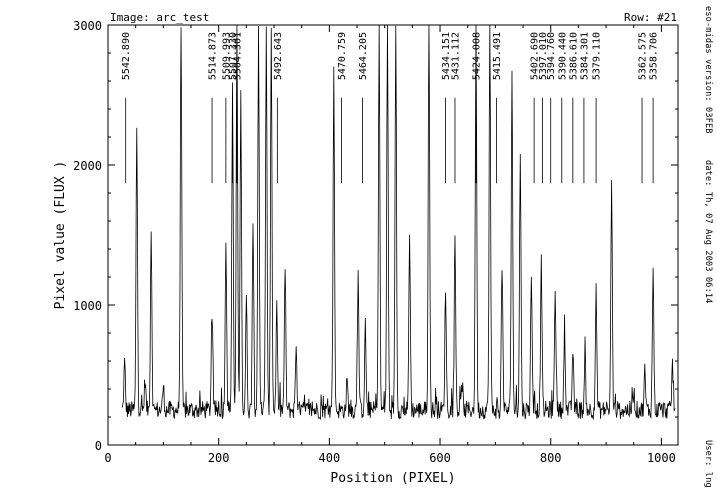 This screenshot has height=497, width=717. I want to click on y-tick-label: 3000, so click(87, 26).